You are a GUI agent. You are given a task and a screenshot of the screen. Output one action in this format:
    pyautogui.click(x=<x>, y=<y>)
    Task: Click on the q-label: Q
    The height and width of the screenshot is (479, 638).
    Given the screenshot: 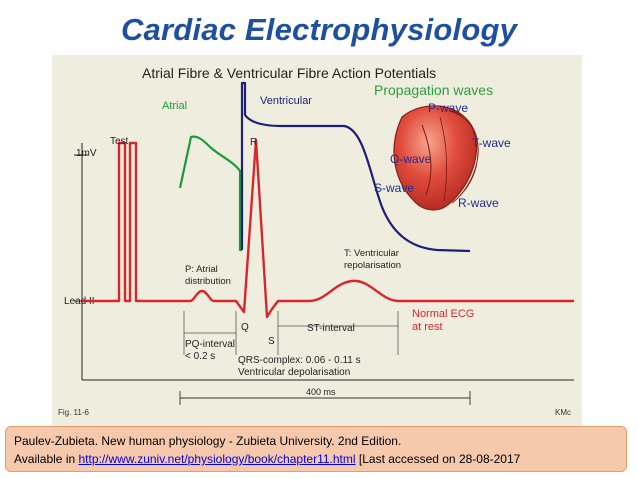 What is the action you would take?
    pyautogui.click(x=245, y=327)
    